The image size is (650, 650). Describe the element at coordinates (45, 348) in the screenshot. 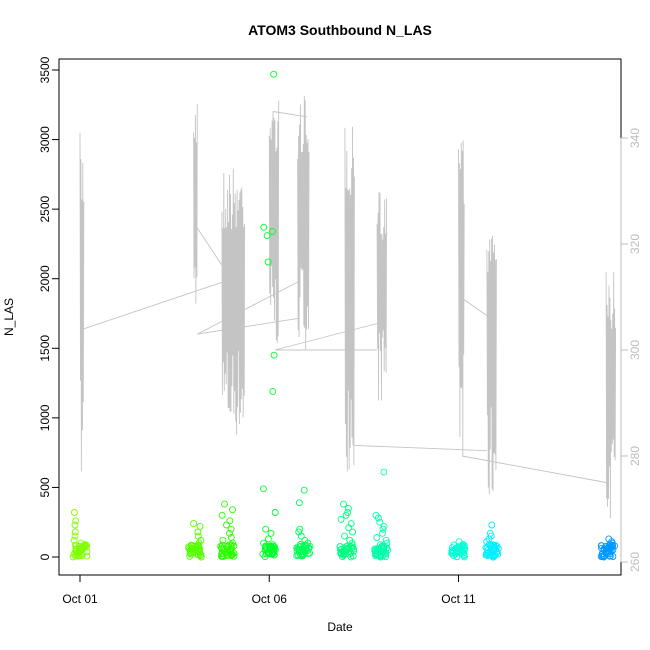

I see `y-tick-label: 1500` at that location.